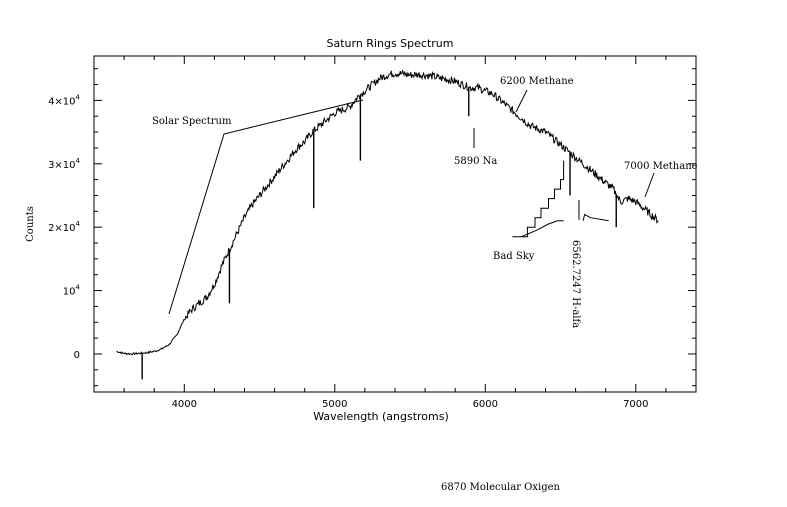 This screenshot has height=507, width=787. What do you see at coordinates (334, 404) in the screenshot?
I see `x-tick-label: 5000` at bounding box center [334, 404].